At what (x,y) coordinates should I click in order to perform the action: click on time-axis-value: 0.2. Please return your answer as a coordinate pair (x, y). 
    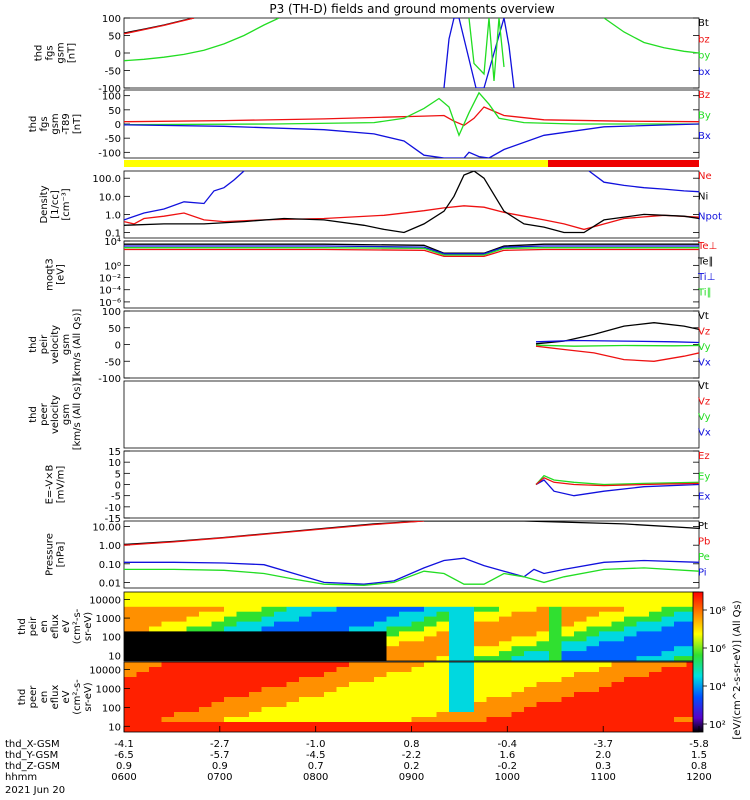
    Looking at the image, I should click on (412, 766).